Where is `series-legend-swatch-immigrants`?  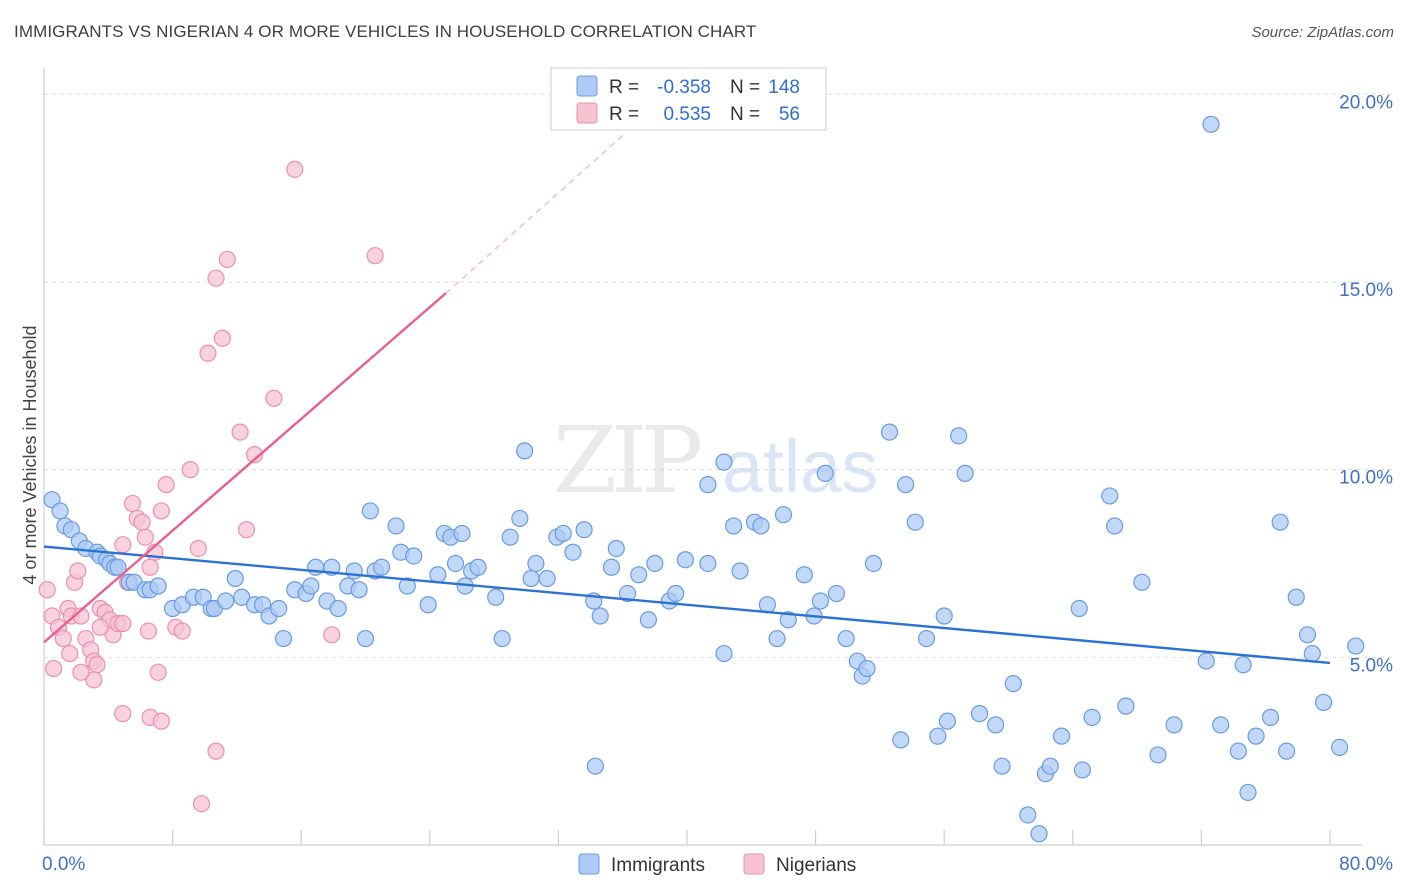
series-legend-swatch-immigrants is located at coordinates (589, 864).